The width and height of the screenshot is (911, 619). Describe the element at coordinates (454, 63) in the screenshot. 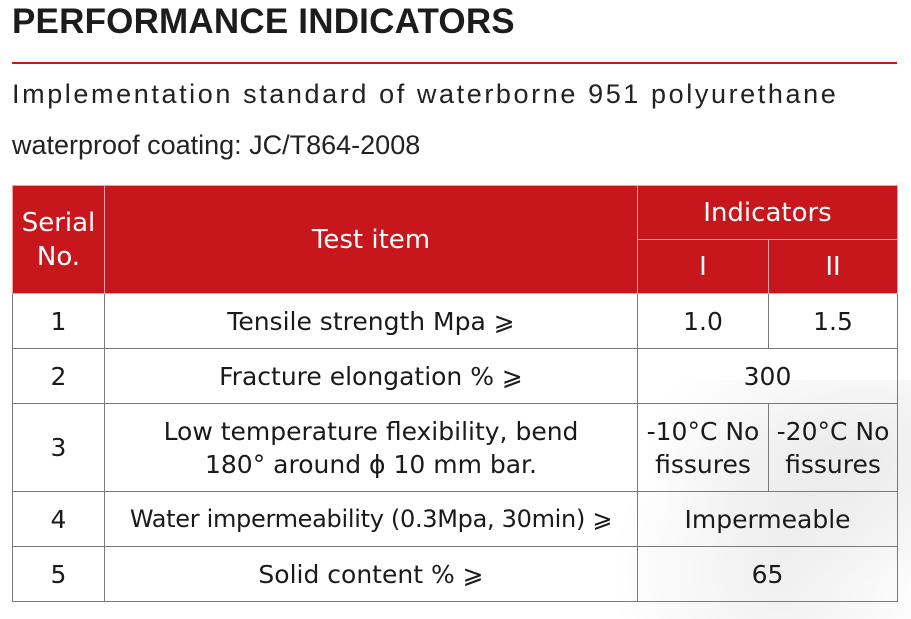

I see `title-divider` at that location.